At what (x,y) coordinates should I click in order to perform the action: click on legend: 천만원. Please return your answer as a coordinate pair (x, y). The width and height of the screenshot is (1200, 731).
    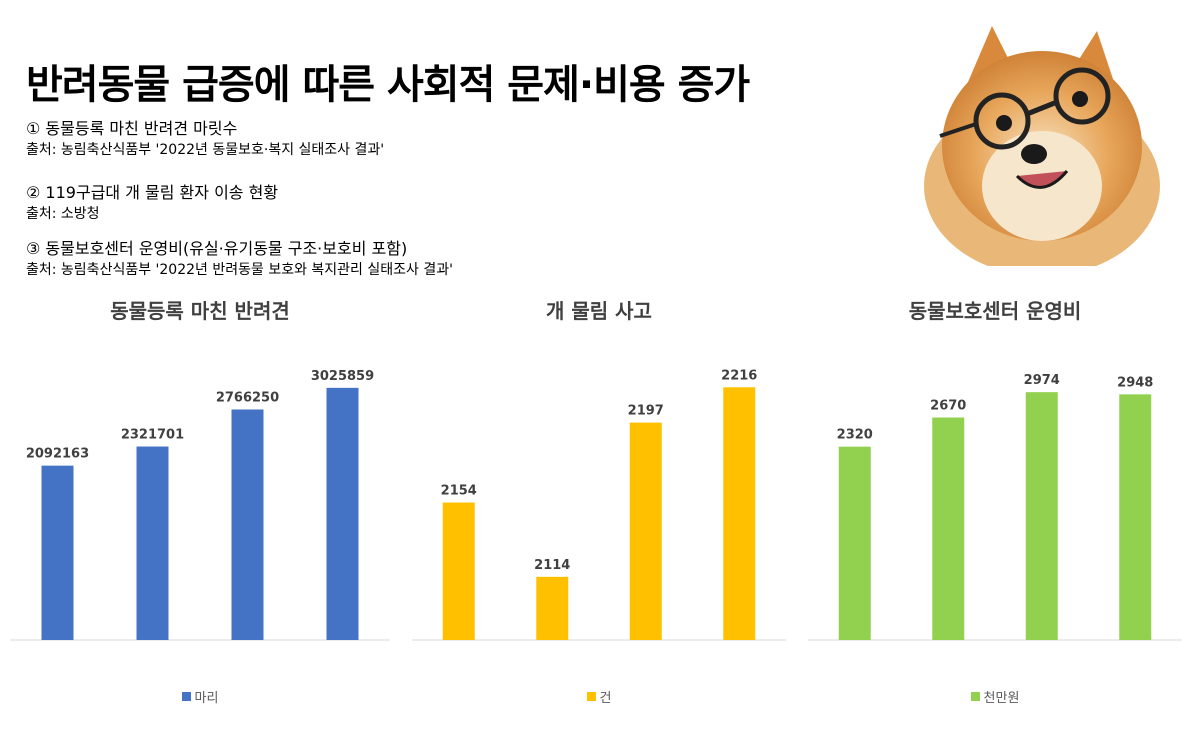
    Looking at the image, I should click on (995, 696).